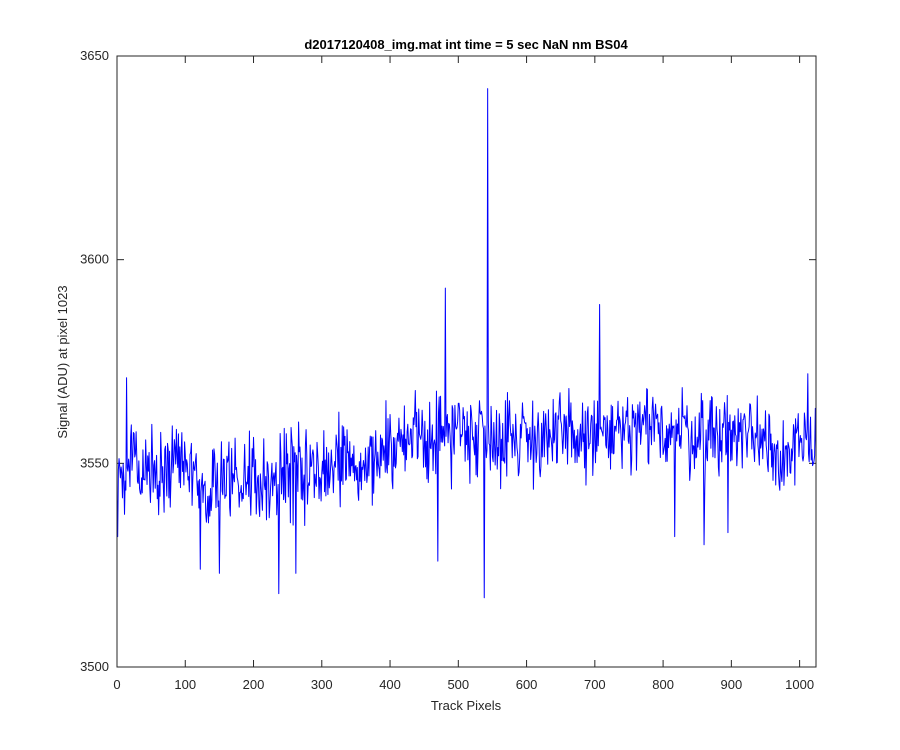  Describe the element at coordinates (94, 462) in the screenshot. I see `y-tick-label: 3550` at that location.